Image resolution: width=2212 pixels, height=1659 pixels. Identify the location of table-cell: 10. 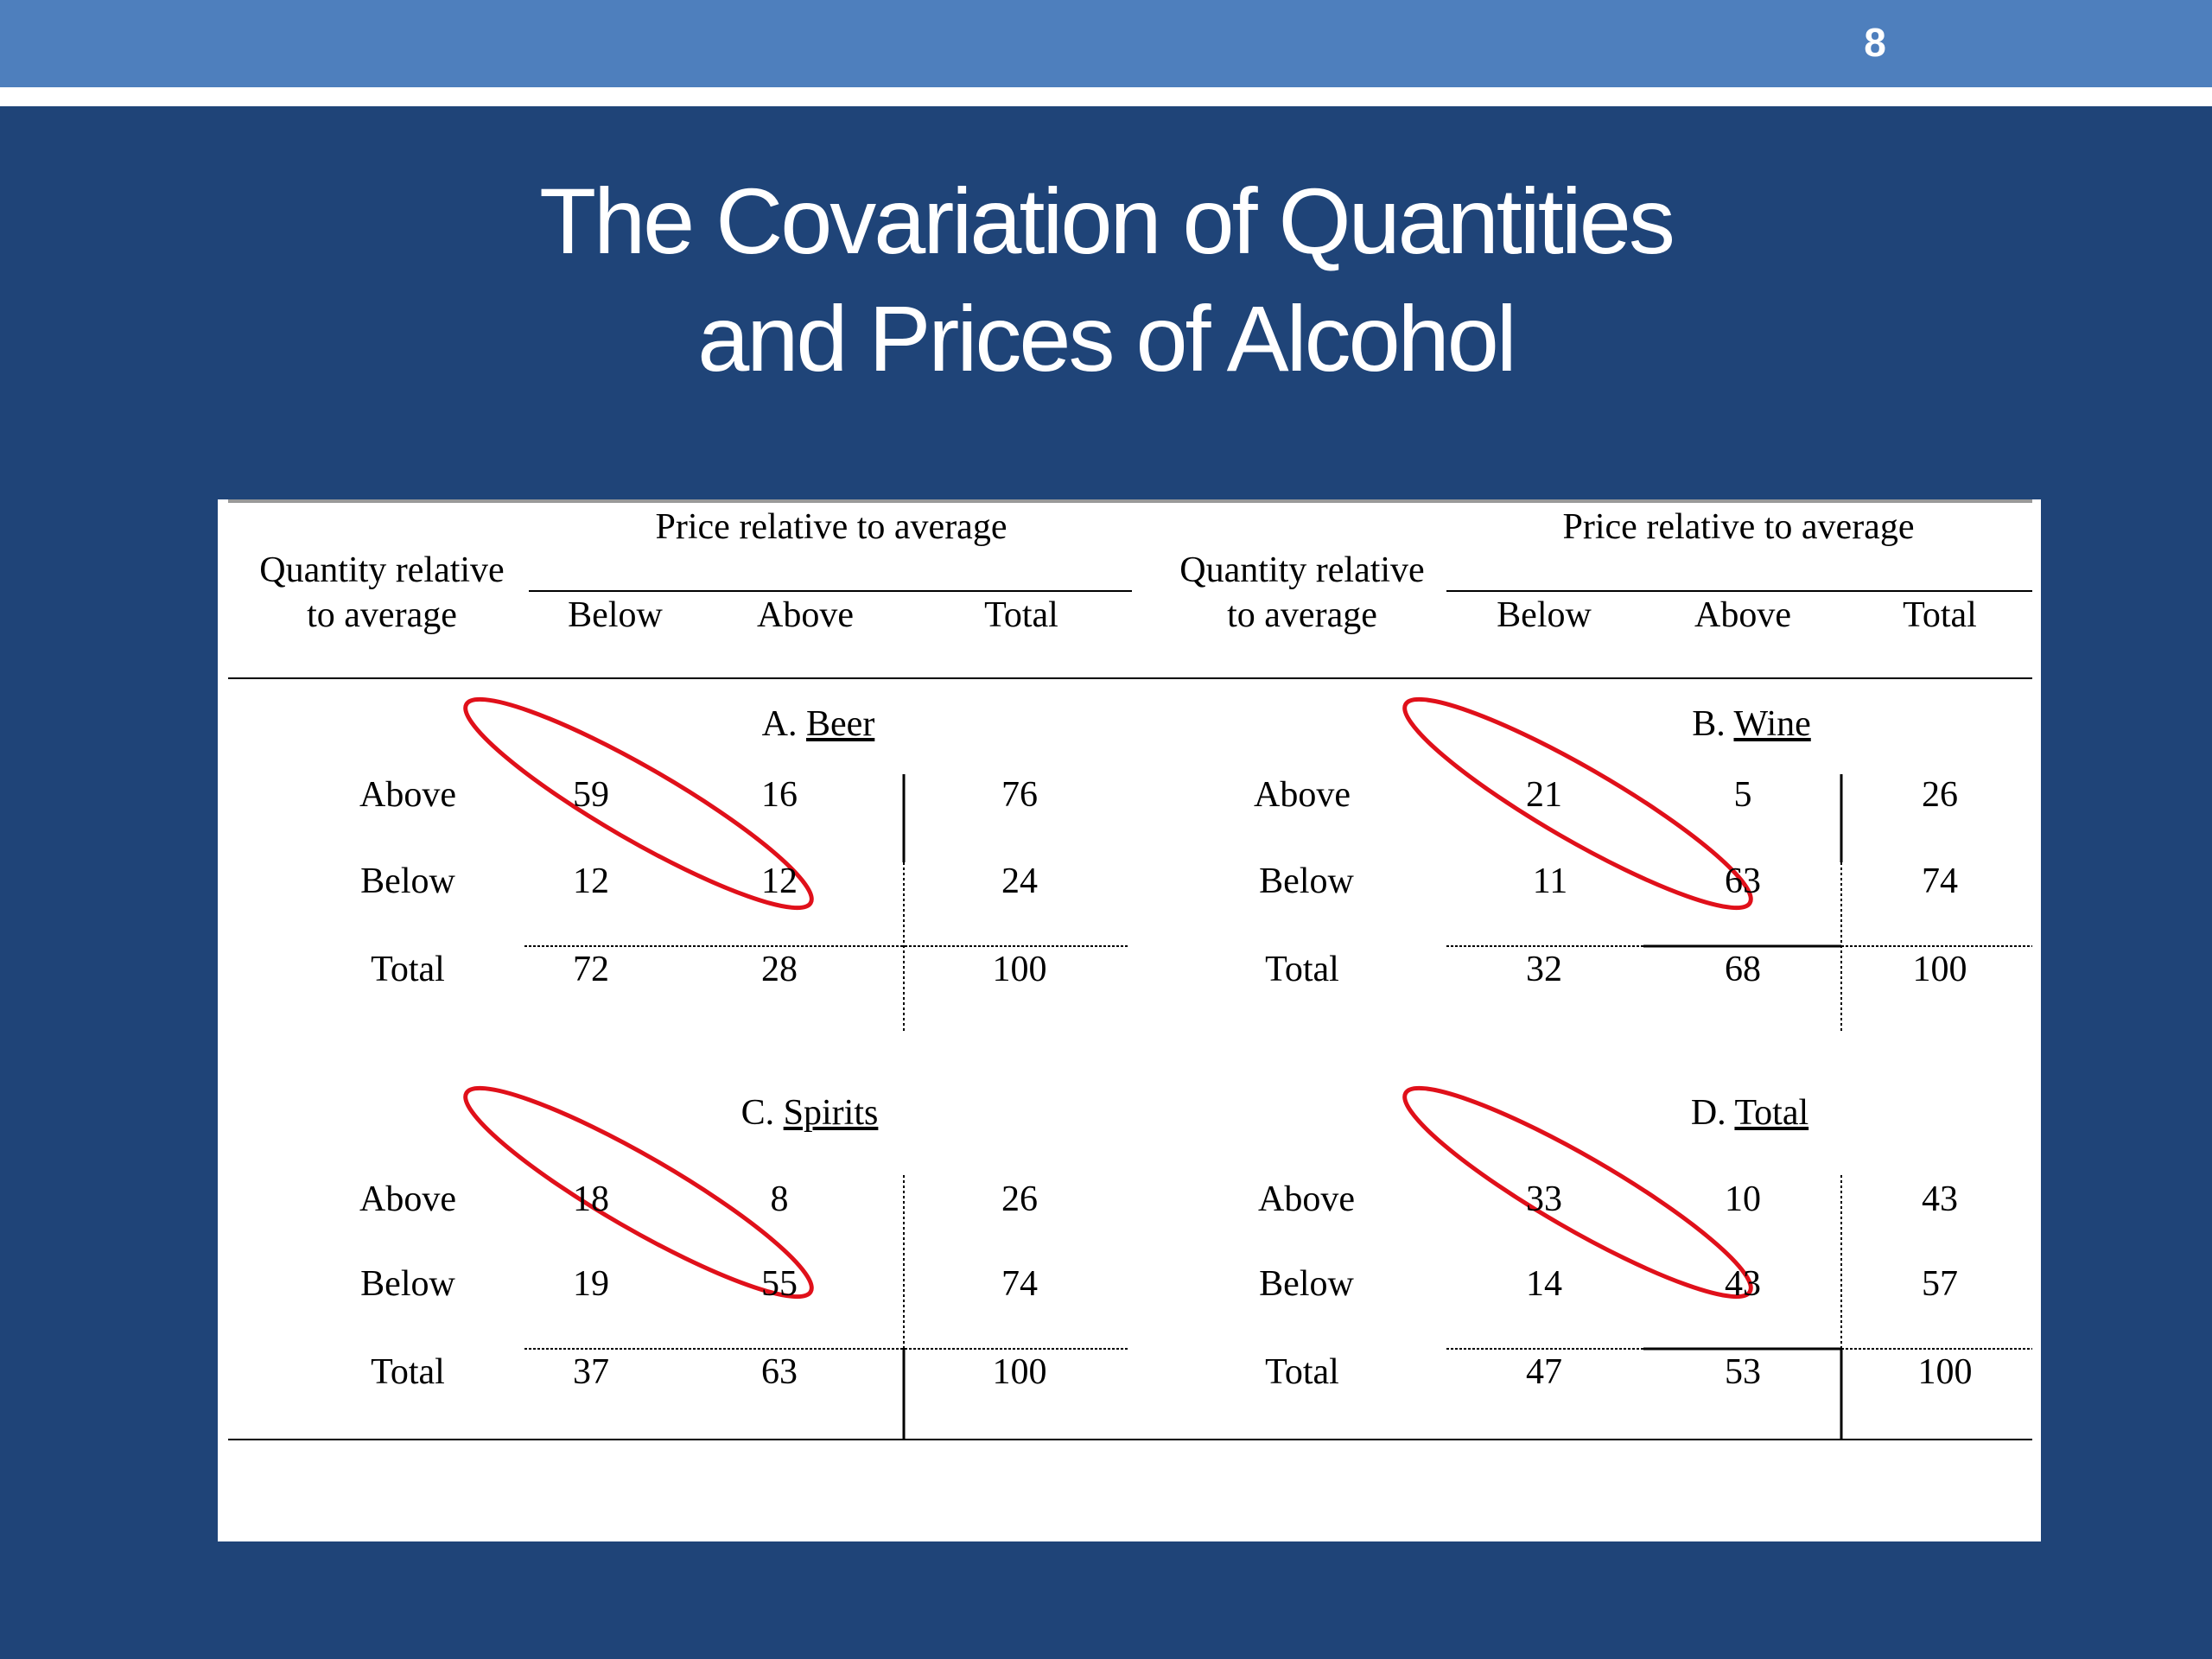
(1743, 1199).